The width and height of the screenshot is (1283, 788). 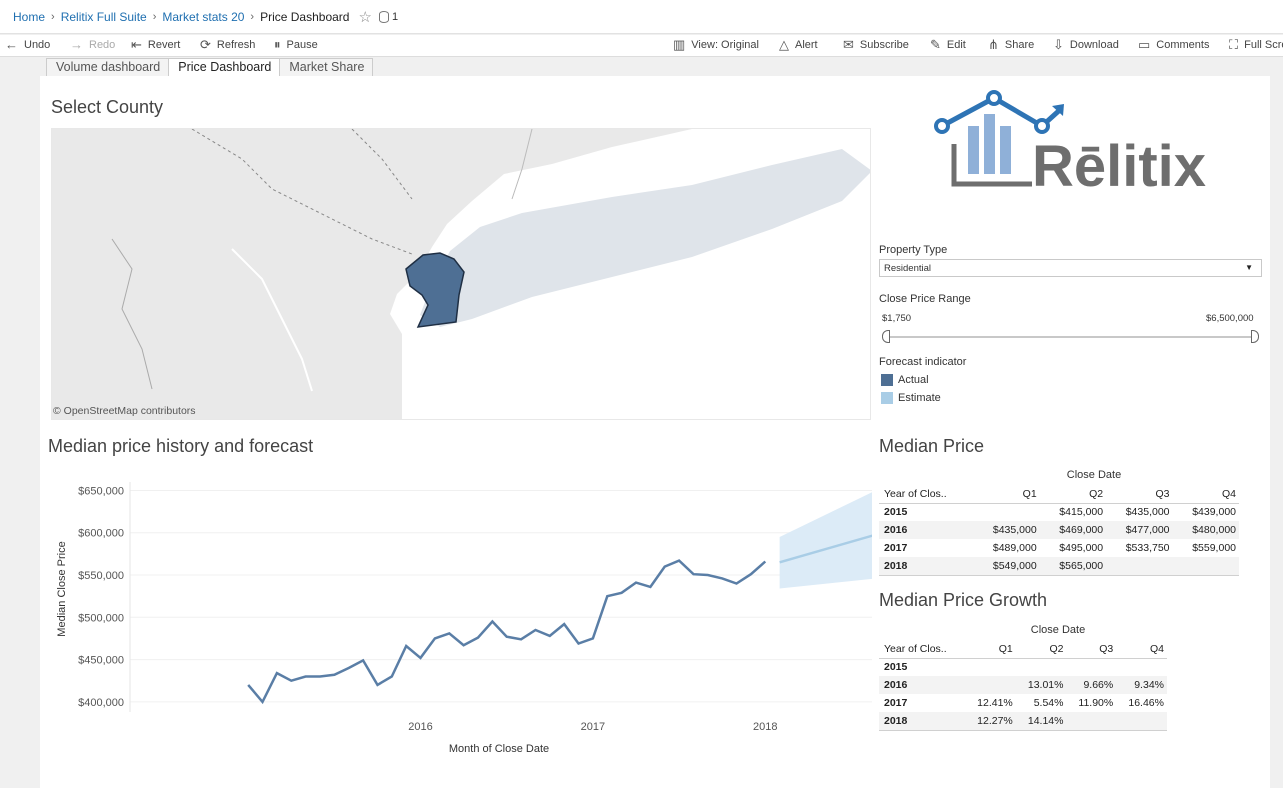 I want to click on price-range-max-handle, so click(x=1255, y=336).